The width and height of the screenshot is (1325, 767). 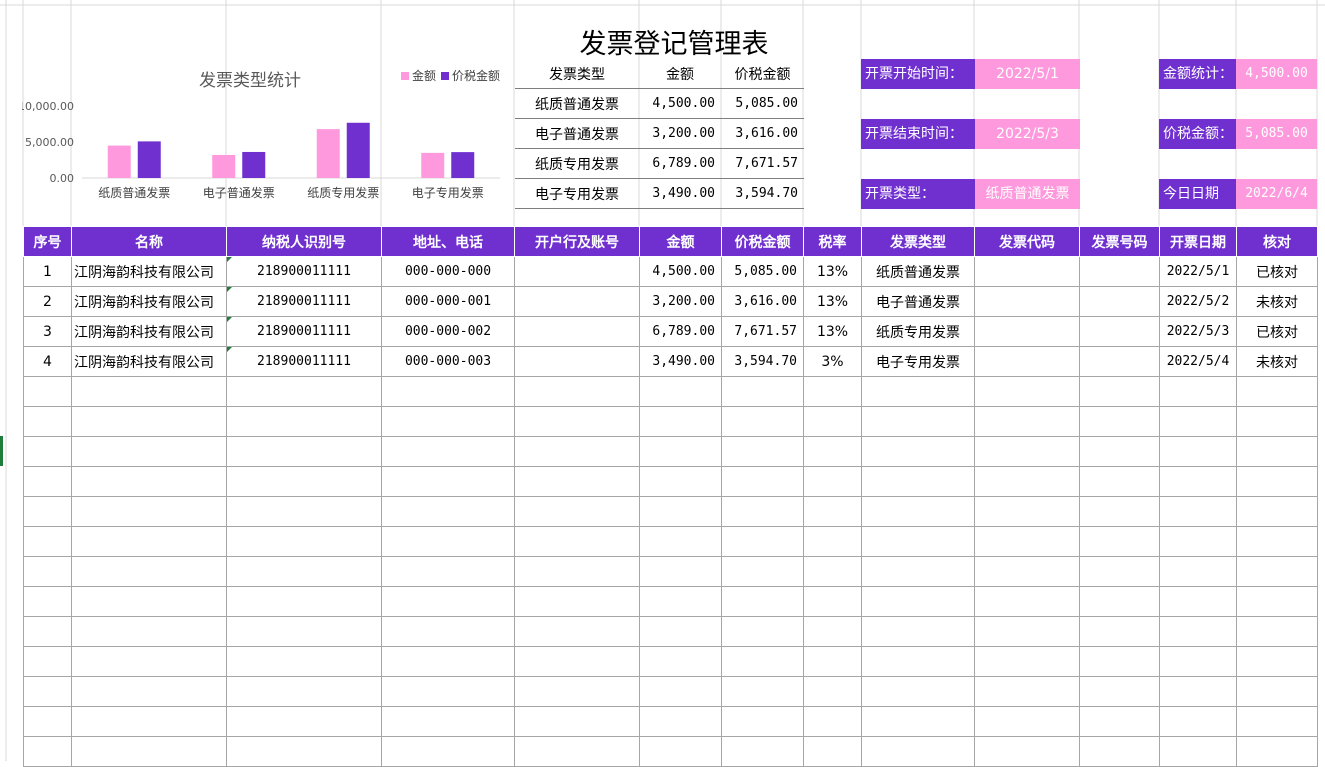 What do you see at coordinates (832, 331) in the screenshot?
I see `cell-tax-rate: 13%` at bounding box center [832, 331].